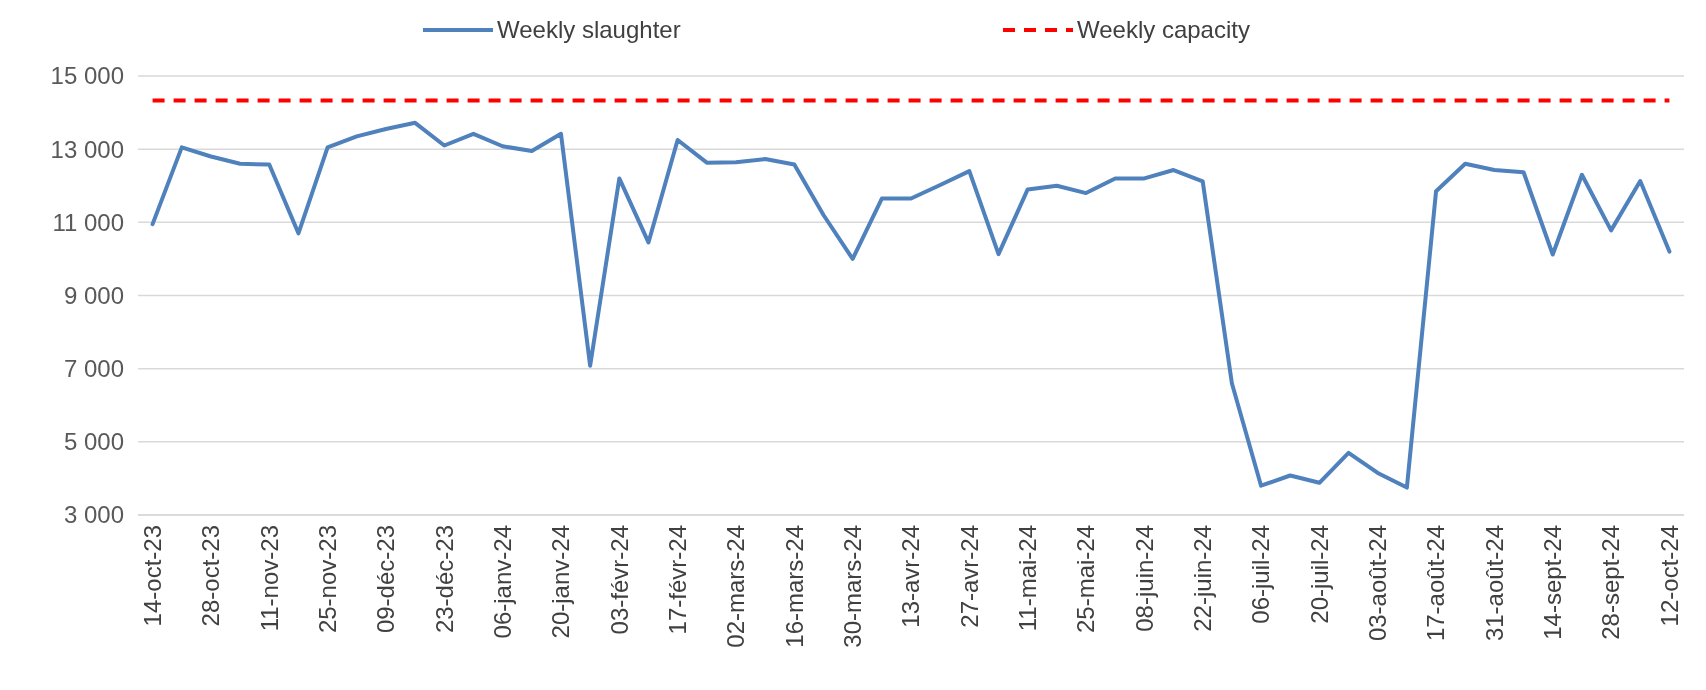 The image size is (1706, 690). Describe the element at coordinates (1553, 582) in the screenshot. I see `x-tick-label: 14-sept-24` at that location.